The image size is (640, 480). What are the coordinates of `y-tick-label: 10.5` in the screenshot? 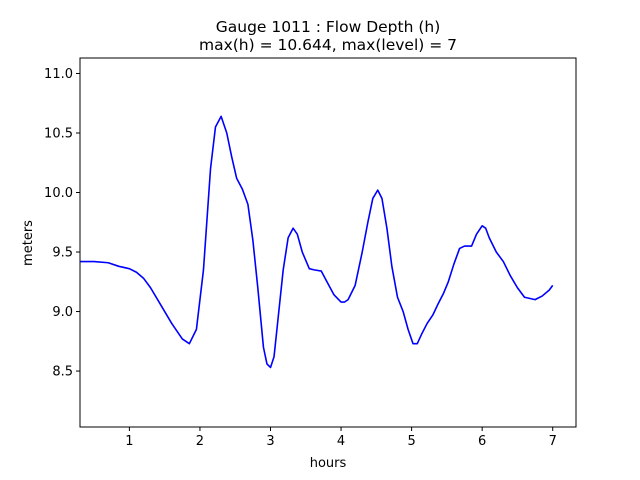 It's located at (58, 133).